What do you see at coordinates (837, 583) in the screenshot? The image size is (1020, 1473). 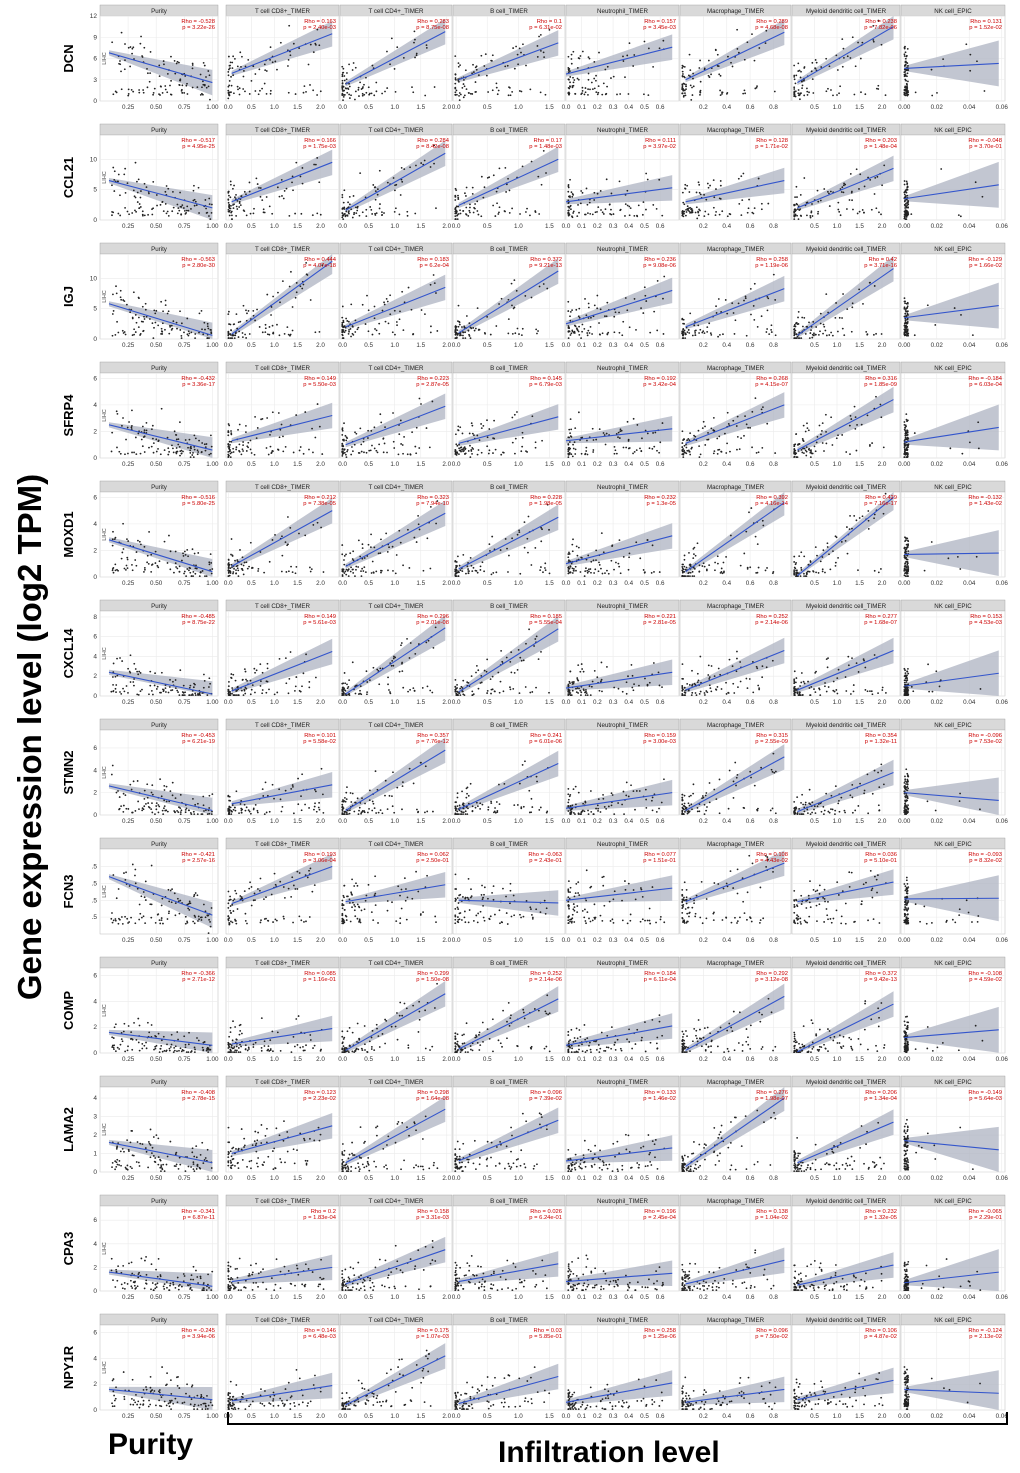 I see `x-tick-label: 1.0` at bounding box center [837, 583].